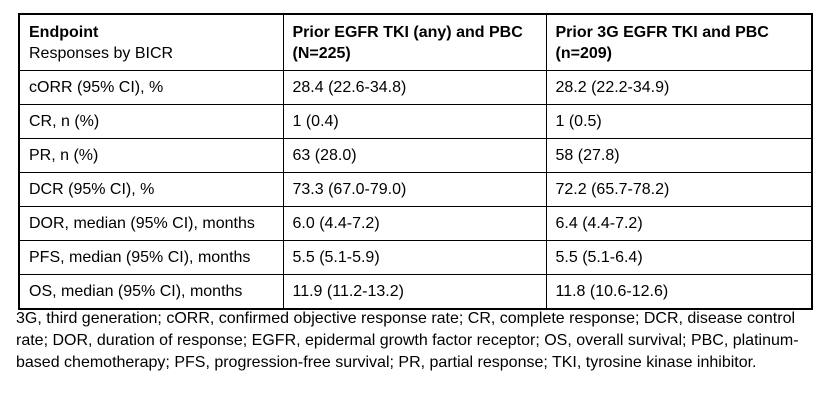  Describe the element at coordinates (151, 223) in the screenshot. I see `row-label: DOR, median (95% CI), months` at that location.